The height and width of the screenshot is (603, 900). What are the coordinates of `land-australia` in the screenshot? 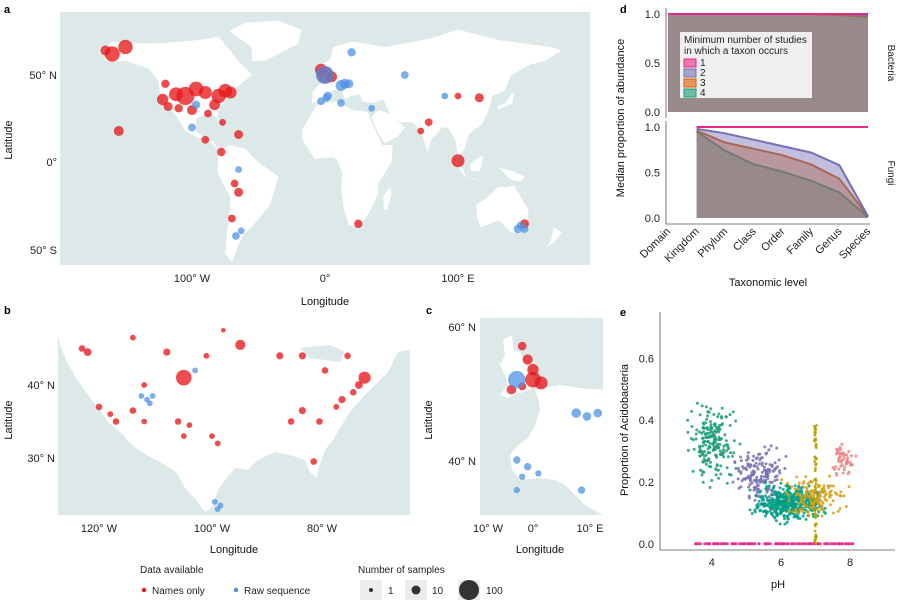 It's located at (502, 209).